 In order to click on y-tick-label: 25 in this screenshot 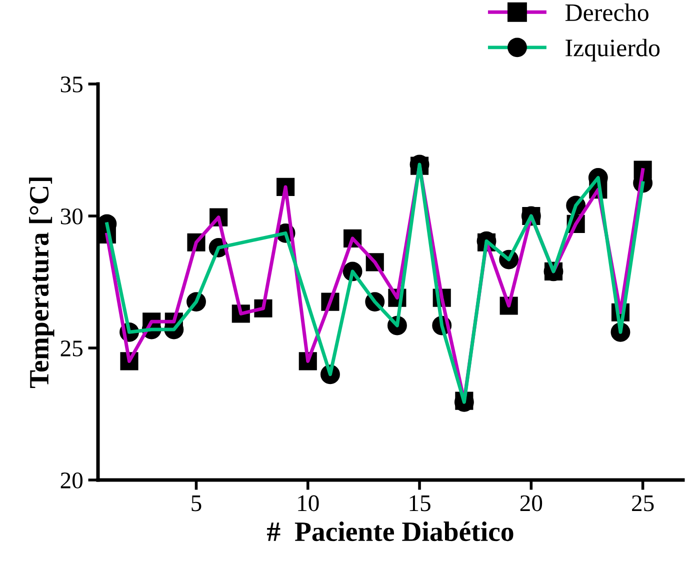, I will do `click(71, 348)`.